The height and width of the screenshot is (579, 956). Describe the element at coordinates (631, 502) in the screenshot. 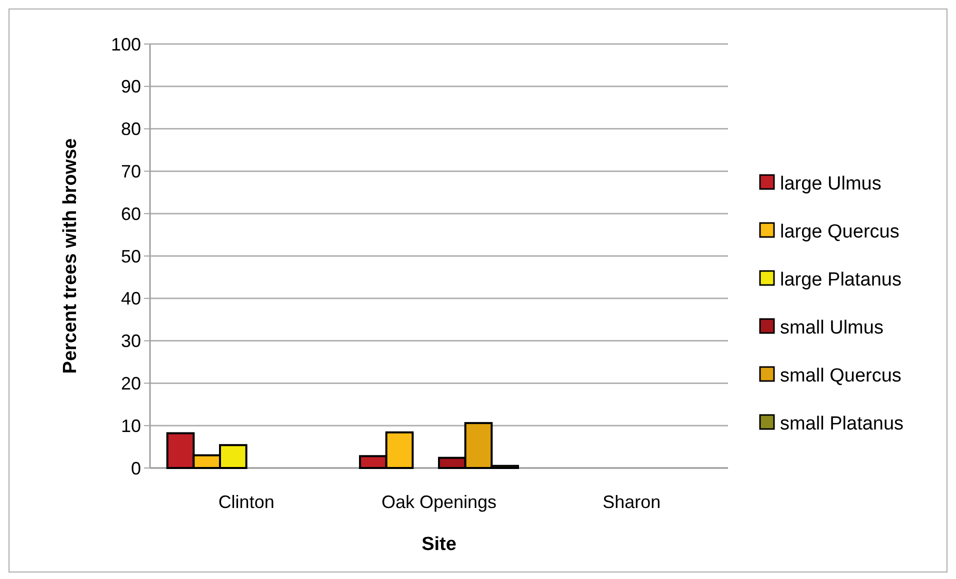

I see `x-tick-label: Sharon` at that location.